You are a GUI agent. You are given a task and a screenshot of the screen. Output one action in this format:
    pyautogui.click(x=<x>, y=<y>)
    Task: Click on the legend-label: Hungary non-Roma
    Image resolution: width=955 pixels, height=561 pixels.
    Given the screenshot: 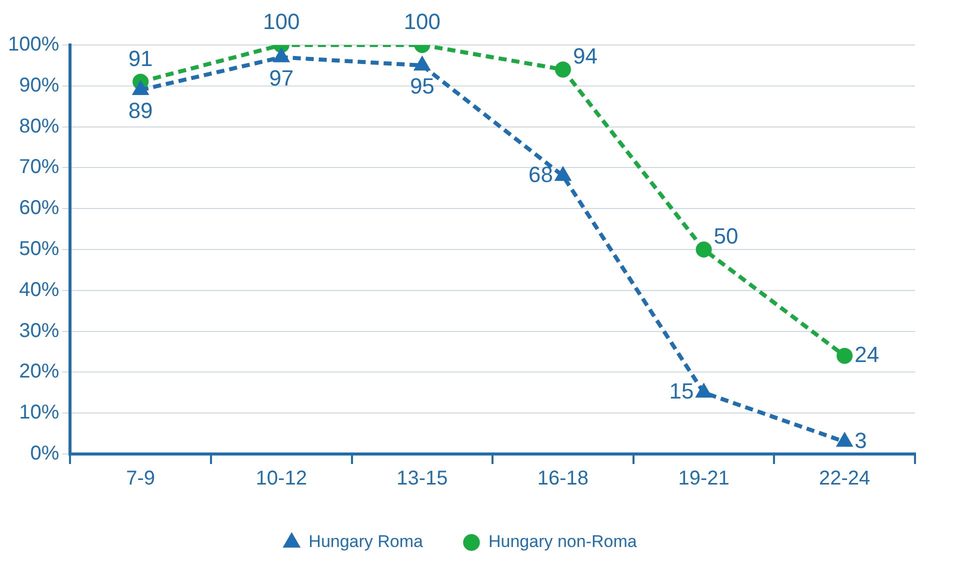 What is the action you would take?
    pyautogui.click(x=563, y=542)
    